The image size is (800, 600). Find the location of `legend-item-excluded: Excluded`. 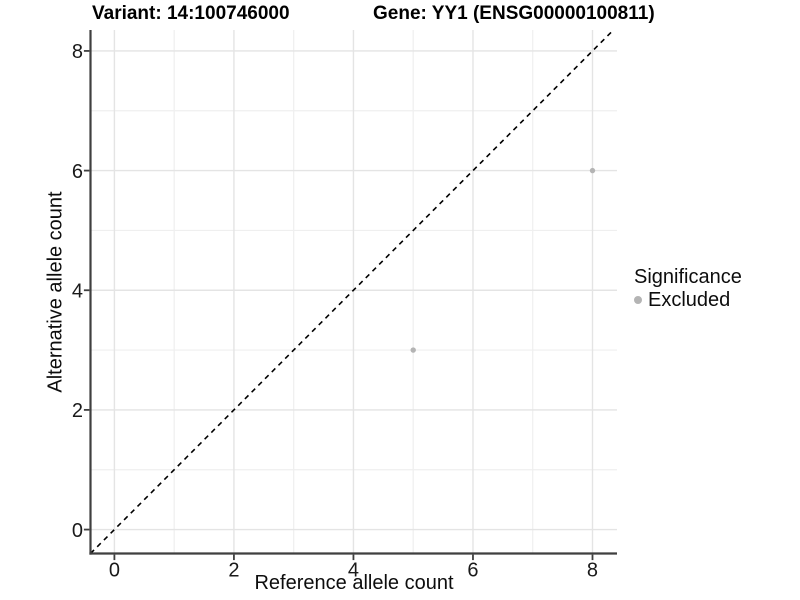

legend-item-excluded: Excluded is located at coordinates (688, 300).